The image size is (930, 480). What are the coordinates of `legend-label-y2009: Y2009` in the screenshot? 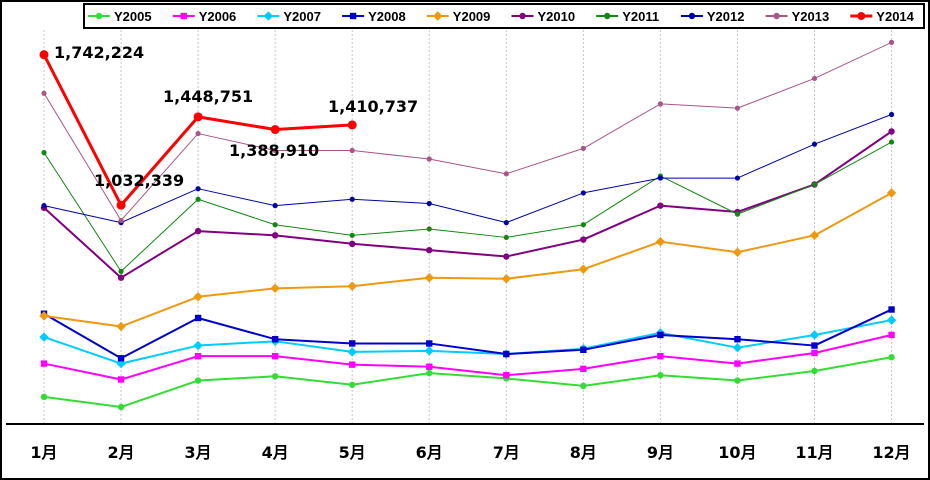 It's located at (472, 16).